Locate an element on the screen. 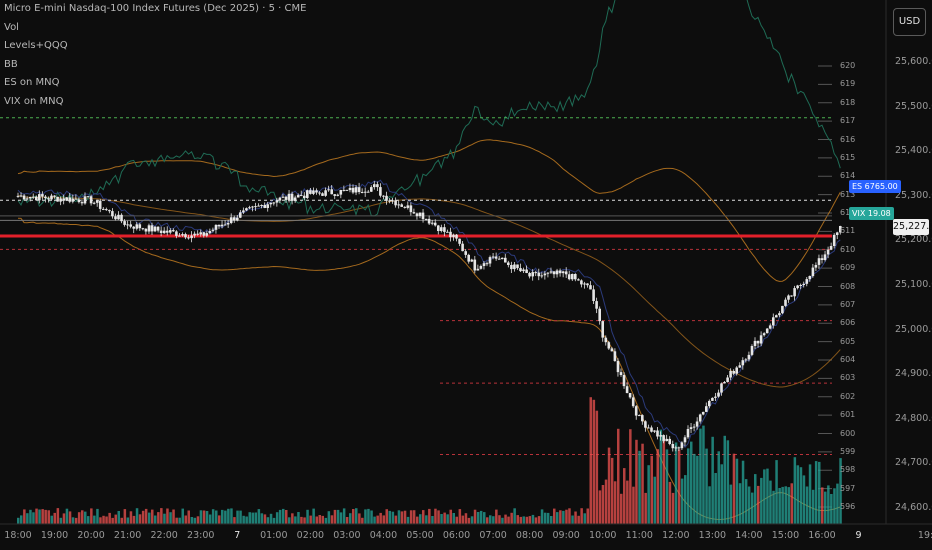  legend-es: ES on MNQ is located at coordinates (32, 82).